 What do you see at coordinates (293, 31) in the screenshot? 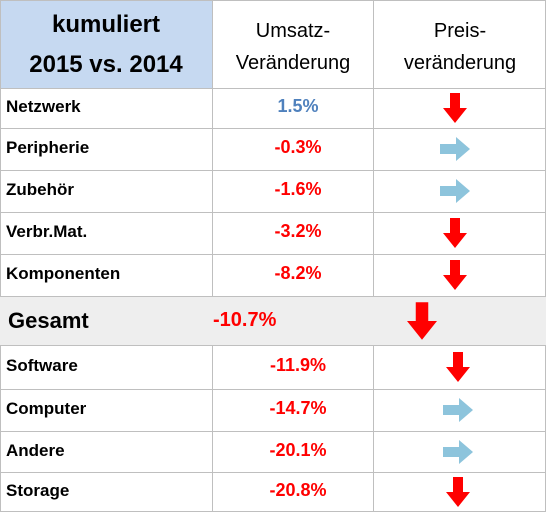
I see `header-umsatz-line1: Umsatz-` at bounding box center [293, 31].